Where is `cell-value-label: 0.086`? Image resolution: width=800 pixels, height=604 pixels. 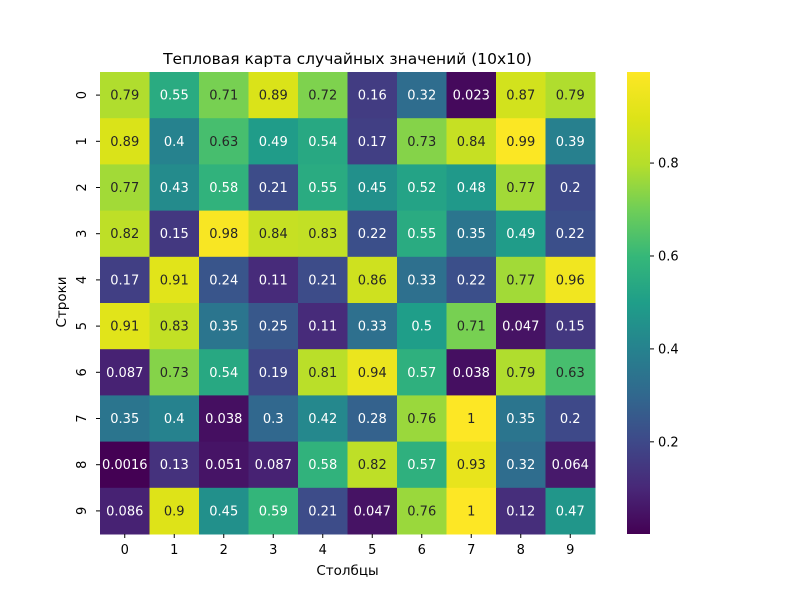 cell-value-label: 0.086 is located at coordinates (124, 511).